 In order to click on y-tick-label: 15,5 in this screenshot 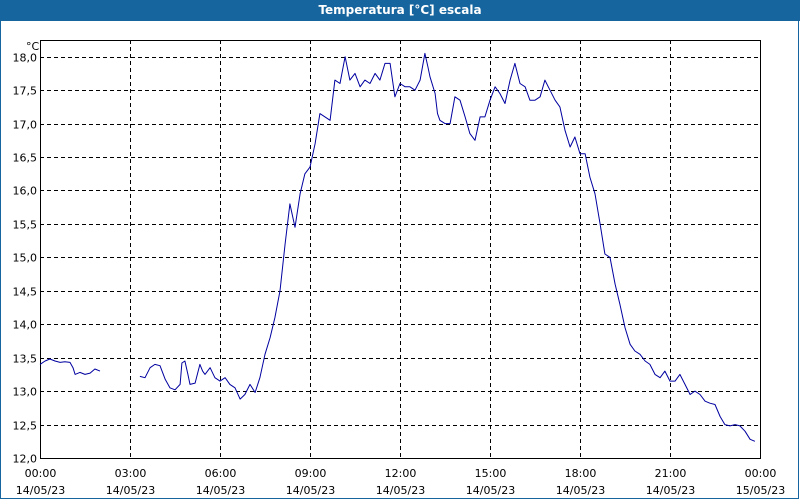, I will do `click(25, 225)`.